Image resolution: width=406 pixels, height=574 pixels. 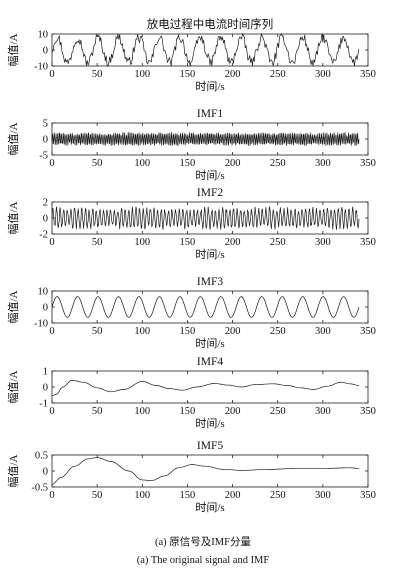 What do you see at coordinates (51, 411) in the screenshot?
I see `panel-5-xtick-label: 0` at bounding box center [51, 411].